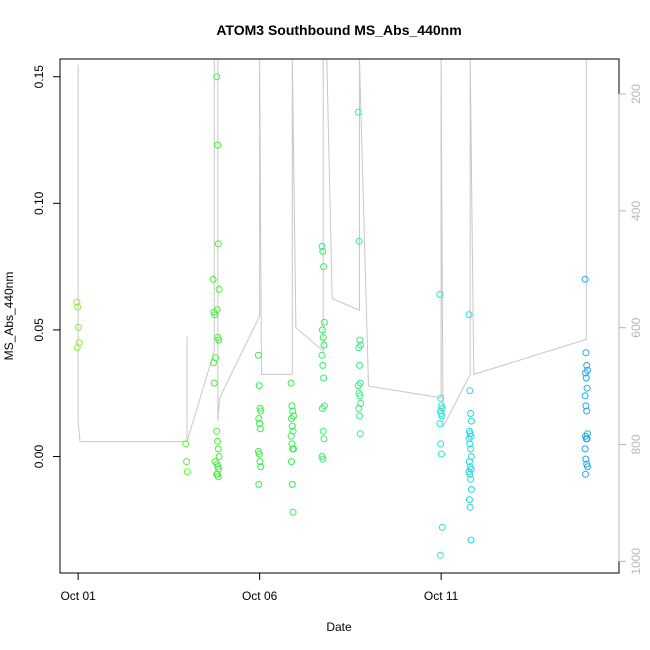 The width and height of the screenshot is (650, 650). I want to click on x-axis-label: Date, so click(339, 627).